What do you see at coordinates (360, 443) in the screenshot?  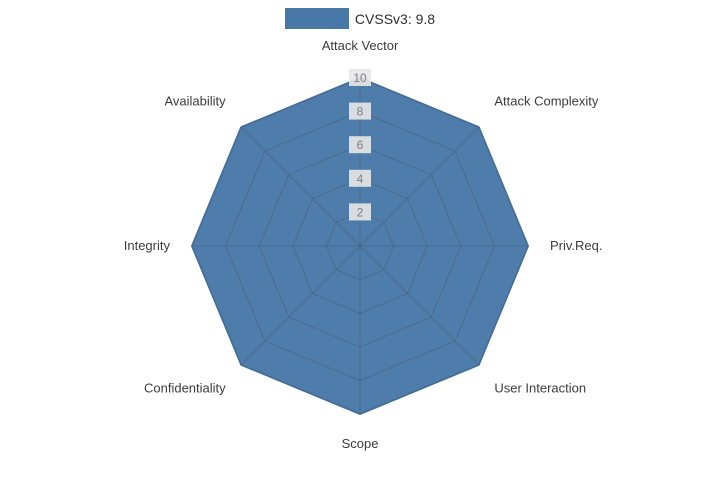 I see `axis-label: Scope` at bounding box center [360, 443].